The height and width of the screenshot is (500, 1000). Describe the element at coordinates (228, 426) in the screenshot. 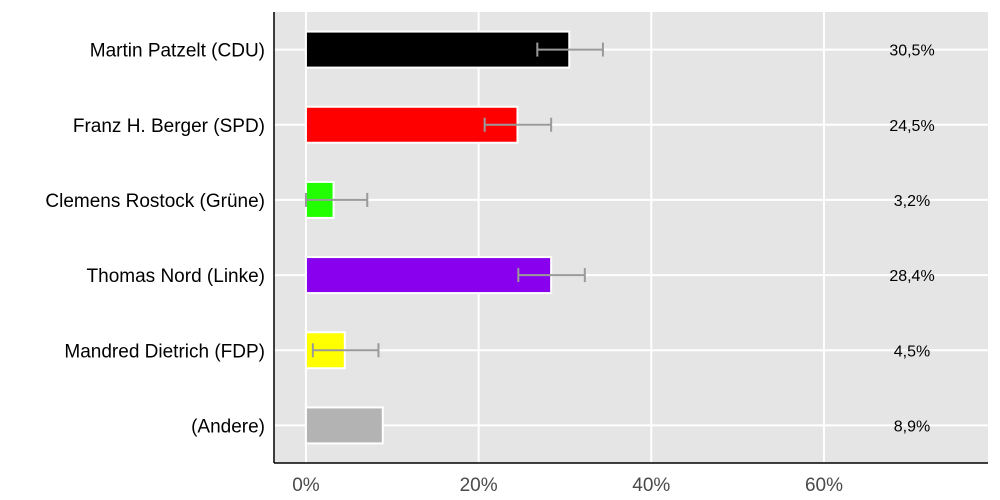

I see `category-label: (Andere)` at that location.